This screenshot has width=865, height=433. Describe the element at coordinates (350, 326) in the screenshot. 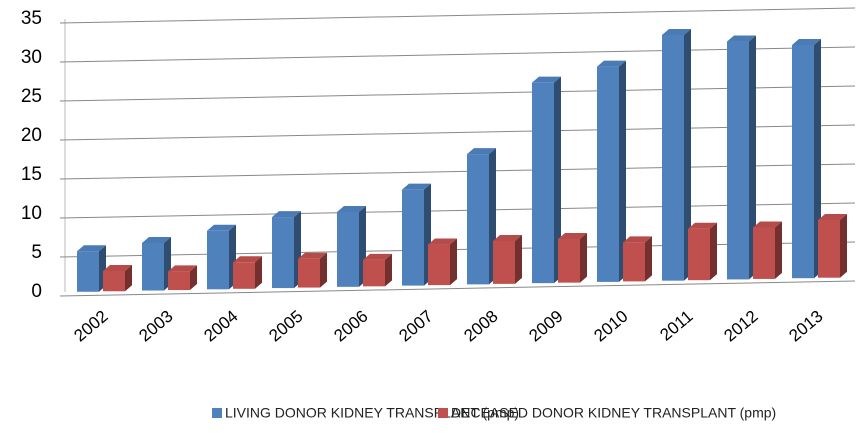

I see `x-tick-label: 2006` at that location.